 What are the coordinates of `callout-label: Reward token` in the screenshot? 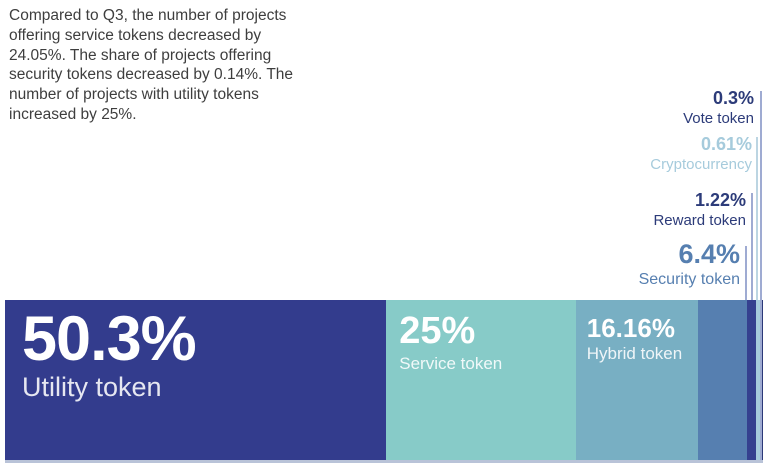 It's located at (699, 220).